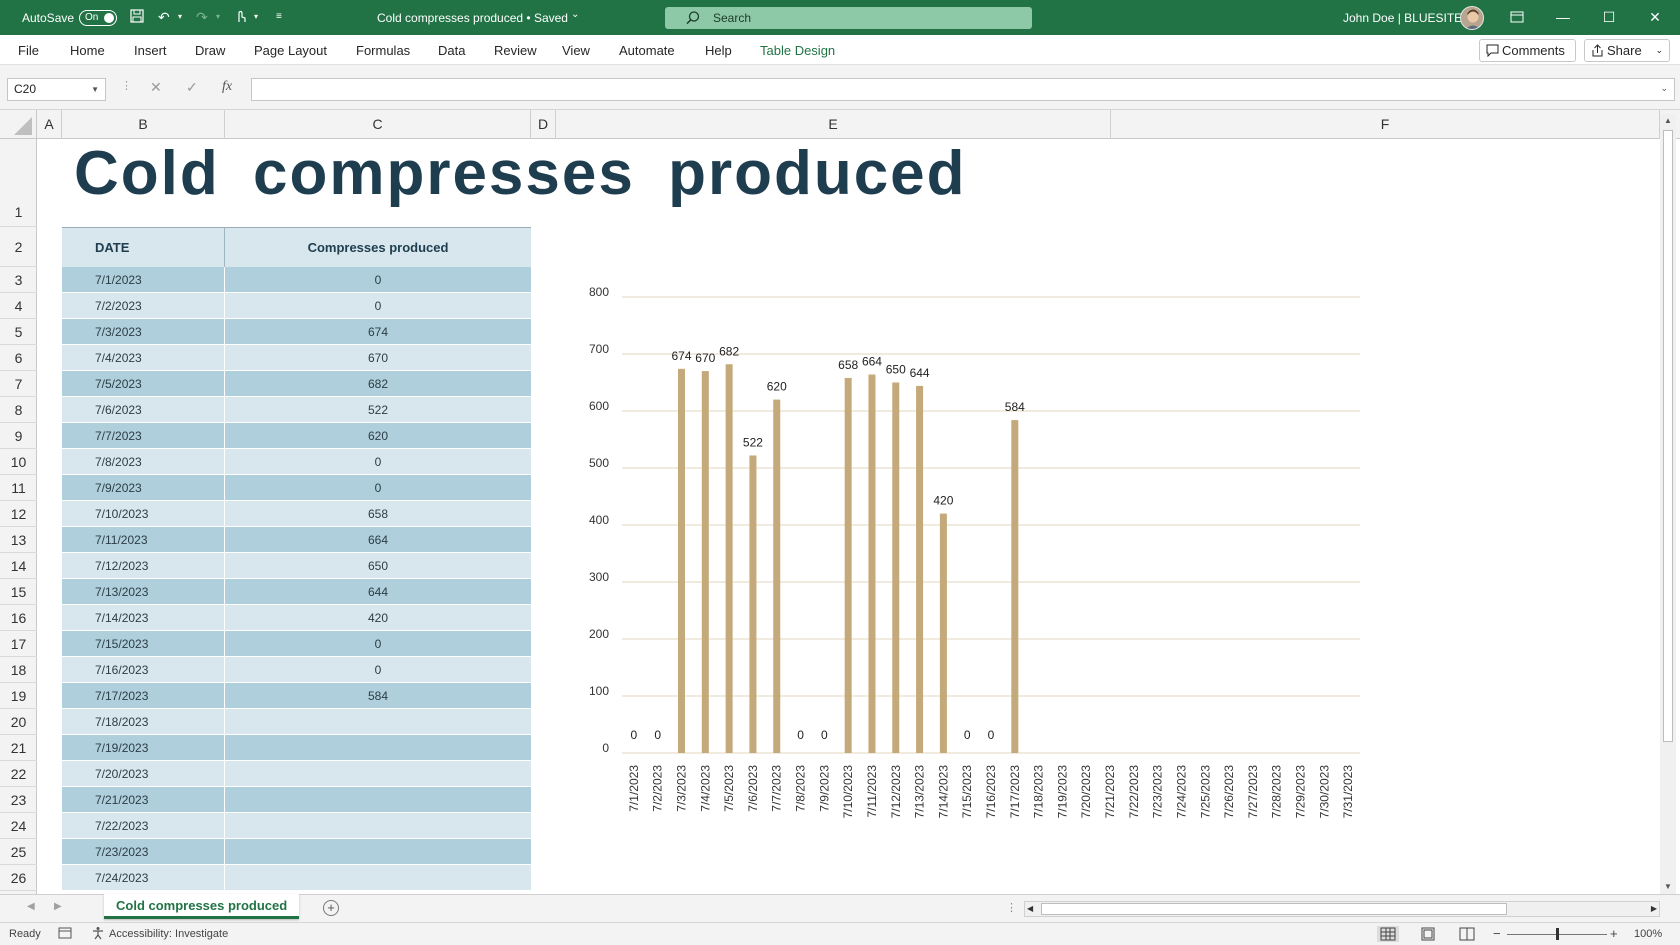  Describe the element at coordinates (1403, 18) in the screenshot. I see `user-name: John Doe | BLUESITE` at that location.